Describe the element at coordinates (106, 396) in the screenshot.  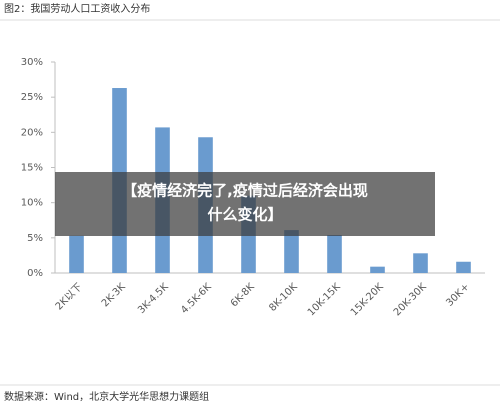
I see `source: 数据来源：Wind，北京大学光华思想力课题组` at that location.